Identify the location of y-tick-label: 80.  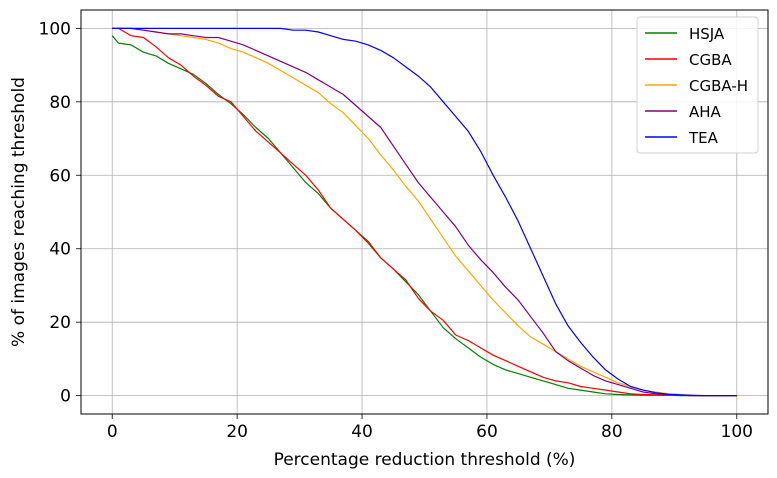
(60, 103).